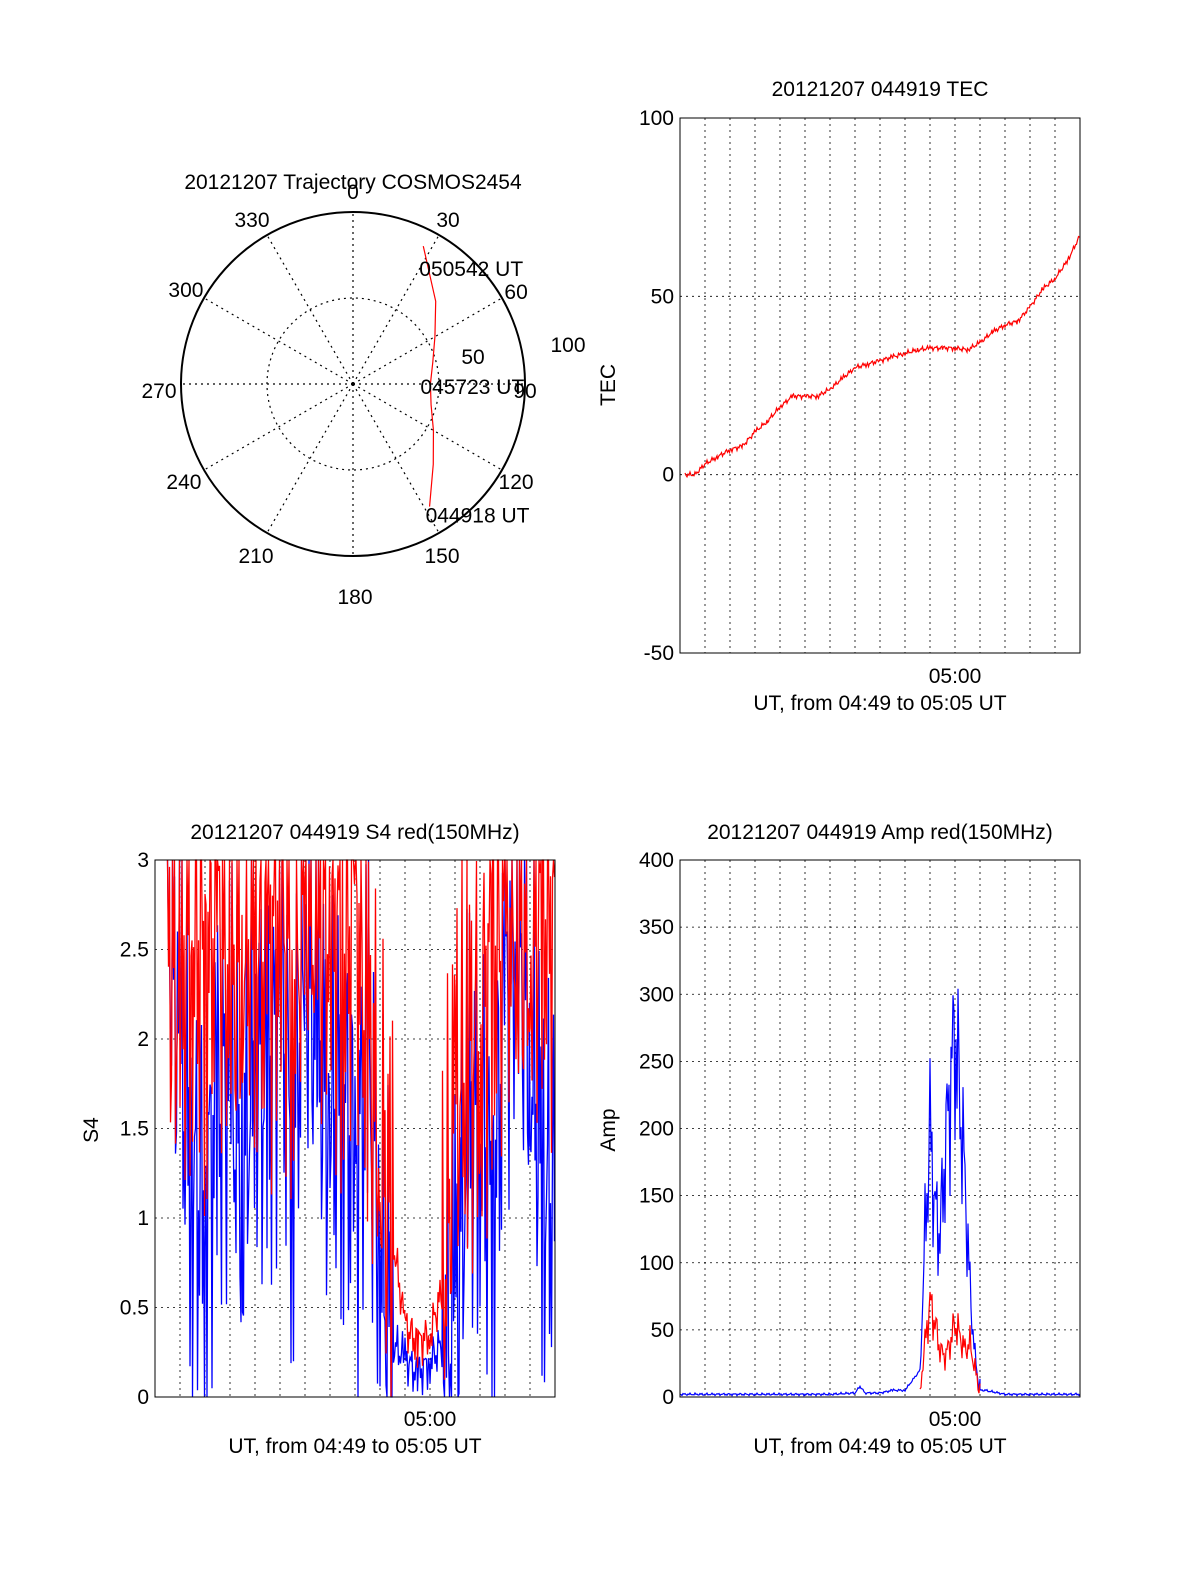 The height and width of the screenshot is (1575, 1200). What do you see at coordinates (134, 950) in the screenshot?
I see `s4-y-tick-label: 2.5` at bounding box center [134, 950].